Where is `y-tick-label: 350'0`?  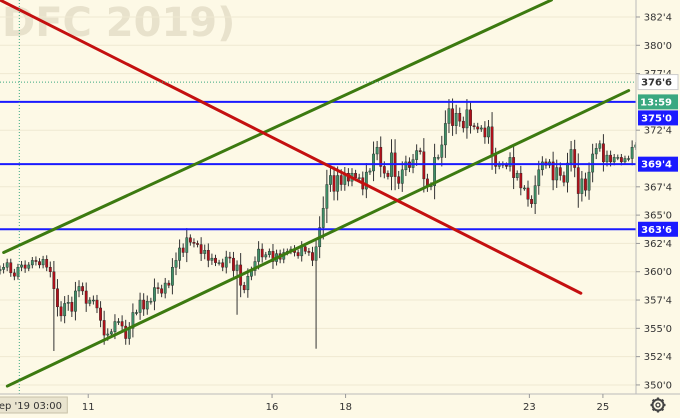
y-tick-label: 350'0 is located at coordinates (658, 385).